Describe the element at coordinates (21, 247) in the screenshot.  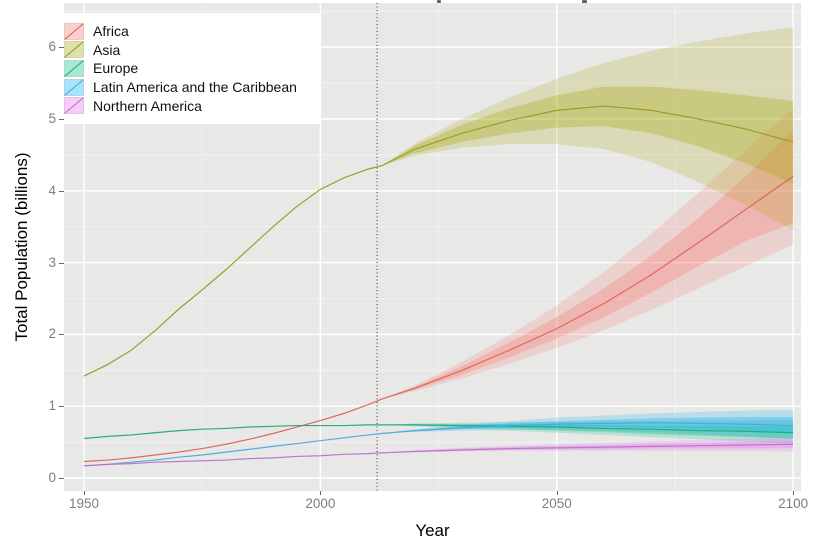
I see `y-axis-title: Total Population (billions)` at that location.